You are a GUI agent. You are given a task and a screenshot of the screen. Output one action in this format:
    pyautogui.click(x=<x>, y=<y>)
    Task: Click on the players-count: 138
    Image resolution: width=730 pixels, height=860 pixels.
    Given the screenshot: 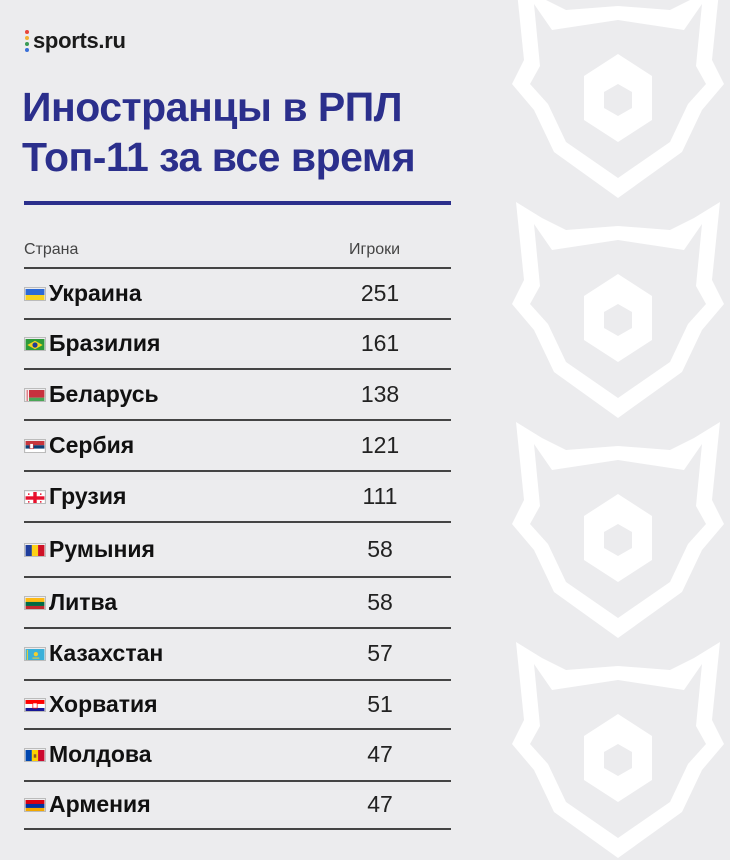 What is the action you would take?
    pyautogui.click(x=380, y=394)
    